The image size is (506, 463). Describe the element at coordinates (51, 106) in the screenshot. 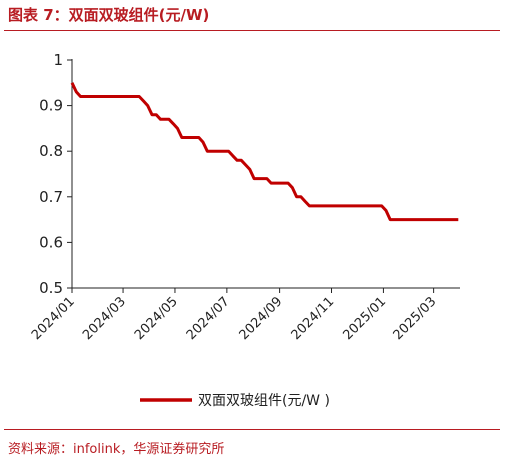

I see `y-tick-label: 0.9` at that location.